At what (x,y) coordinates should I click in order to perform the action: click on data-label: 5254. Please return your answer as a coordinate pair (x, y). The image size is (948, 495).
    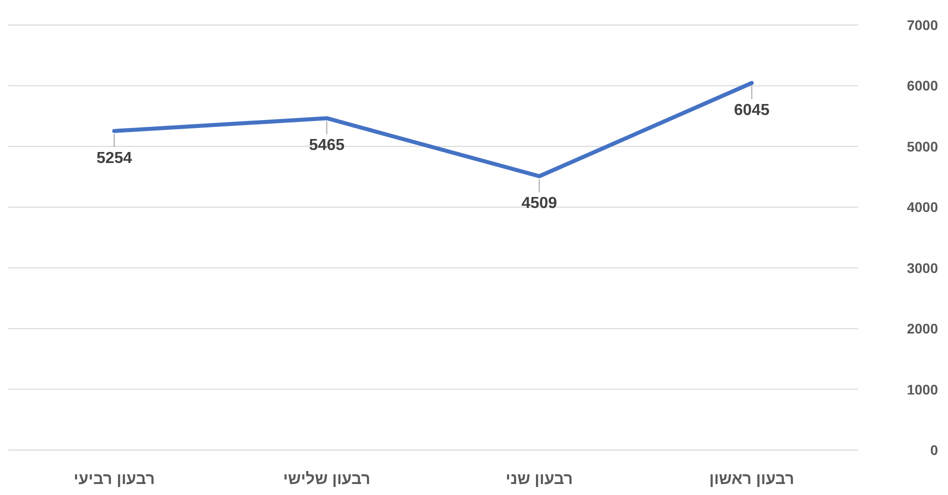
    Looking at the image, I should click on (114, 159).